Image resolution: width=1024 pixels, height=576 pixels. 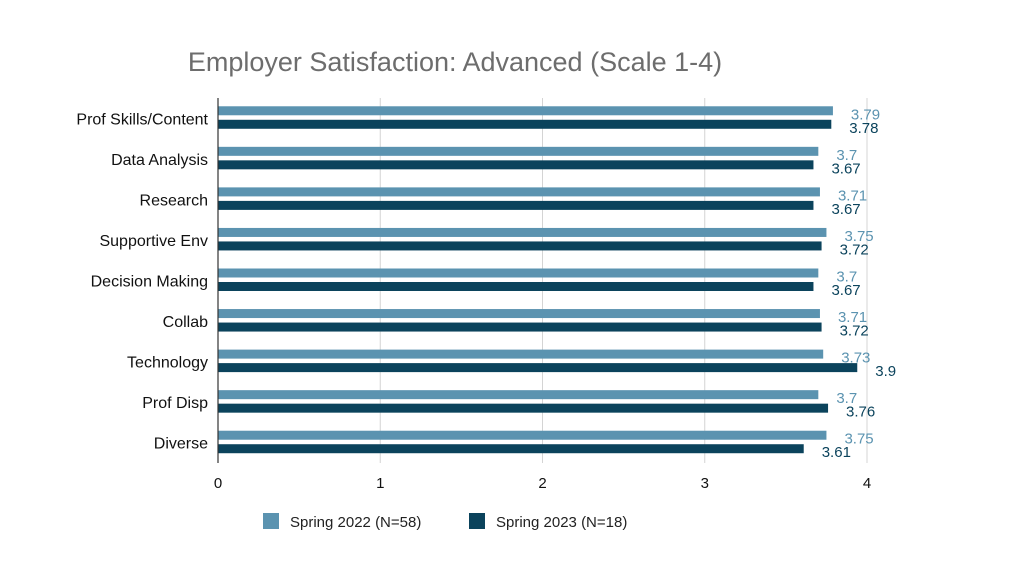 I want to click on x-tick-label: 3, so click(x=705, y=483).